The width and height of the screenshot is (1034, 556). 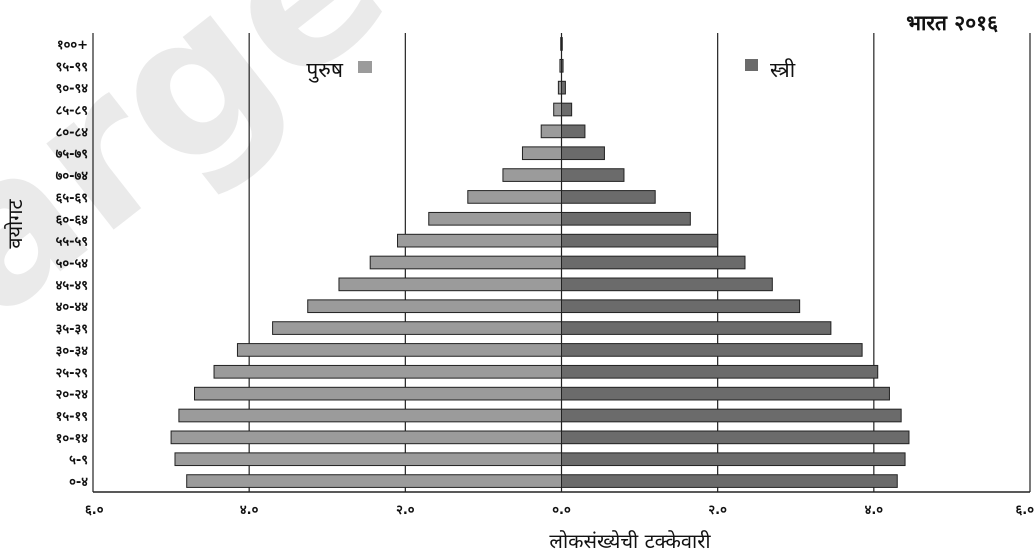 What do you see at coordinates (72, 373) in the screenshot?
I see `y-tick-label-25-29: २५-२९` at bounding box center [72, 373].